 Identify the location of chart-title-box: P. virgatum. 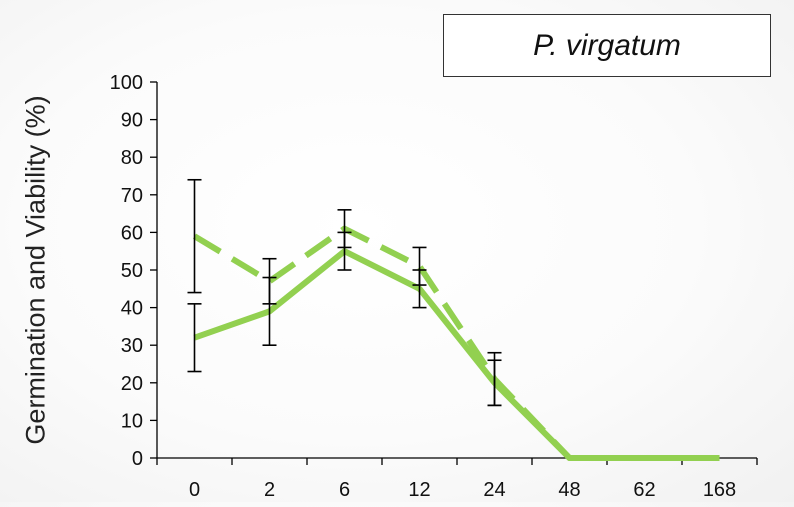
(607, 45).